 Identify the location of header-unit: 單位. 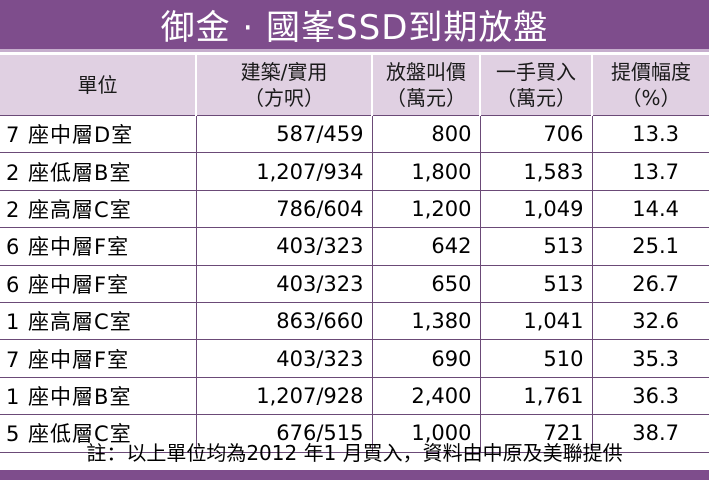
(98, 85).